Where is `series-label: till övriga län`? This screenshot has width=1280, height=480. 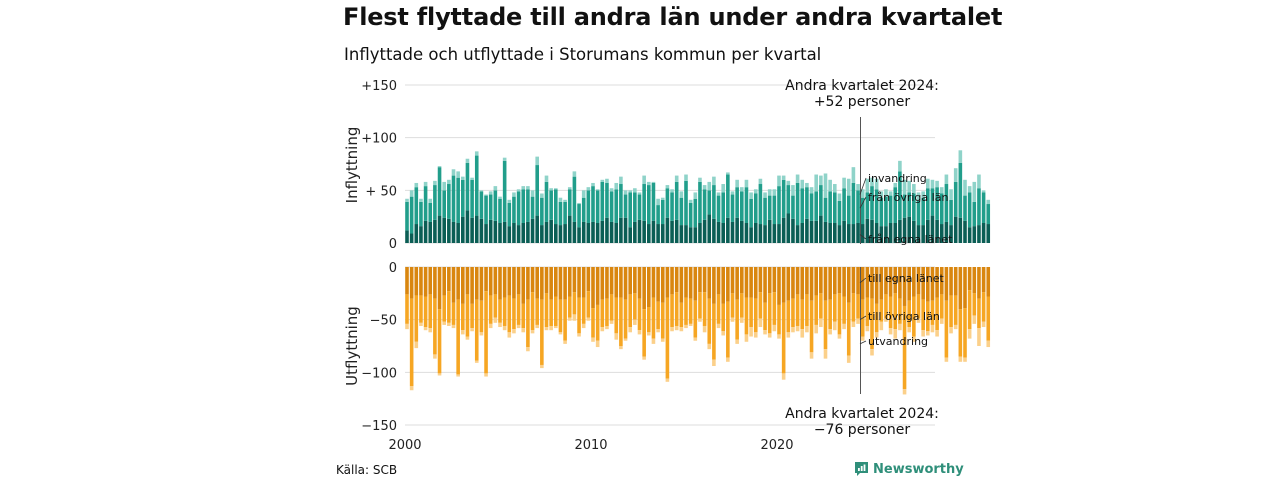
series-label: till övriga län is located at coordinates (904, 316).